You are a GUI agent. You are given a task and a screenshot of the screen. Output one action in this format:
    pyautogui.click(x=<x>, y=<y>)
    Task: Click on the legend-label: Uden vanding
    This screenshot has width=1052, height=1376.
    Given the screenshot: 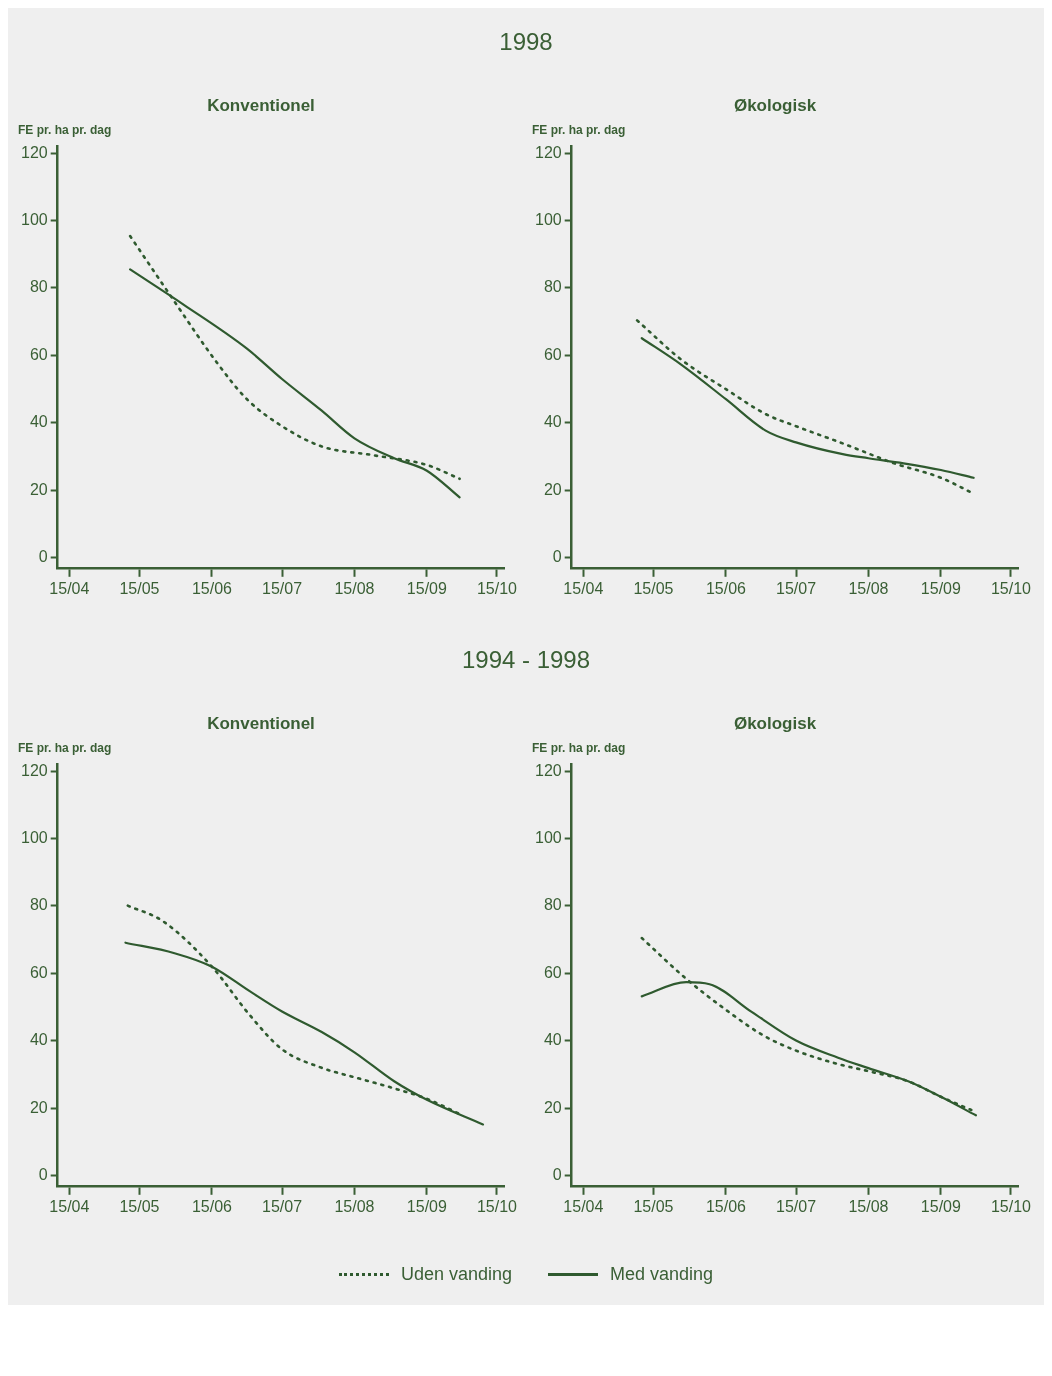 What is the action you would take?
    pyautogui.click(x=456, y=1274)
    